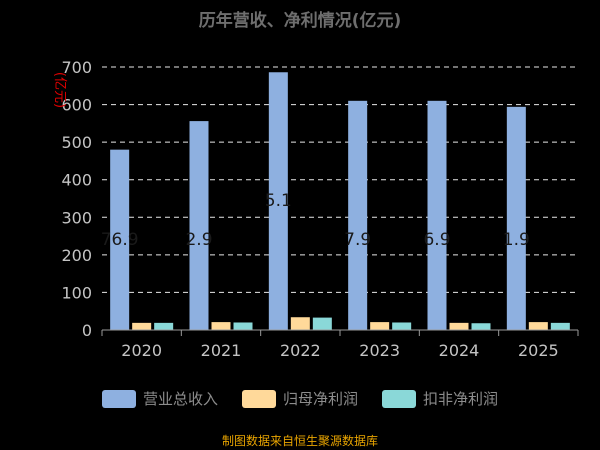 This screenshot has height=450, width=600. What do you see at coordinates (164, 326) in the screenshot?
I see `bar-deducted-net-profit-2020` at bounding box center [164, 326].